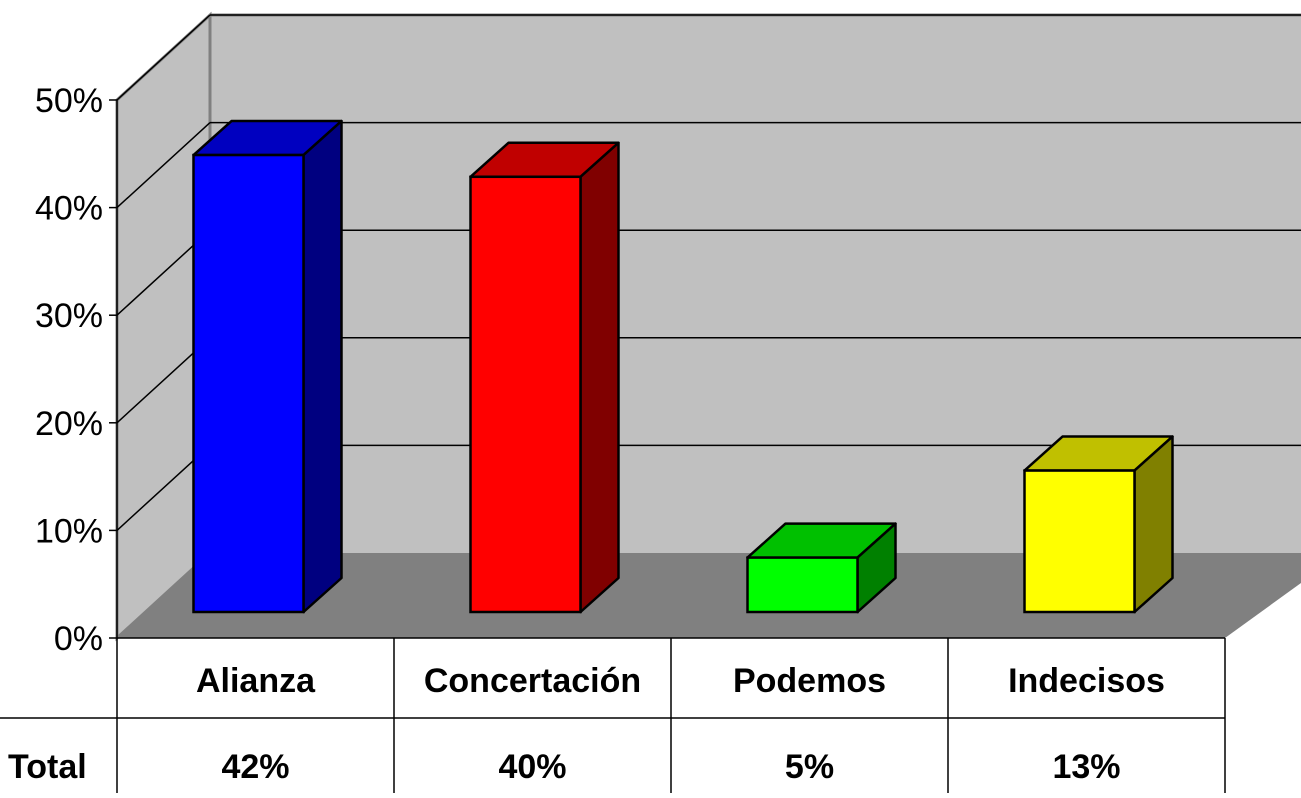  I want to click on floor, so click(709, 595).